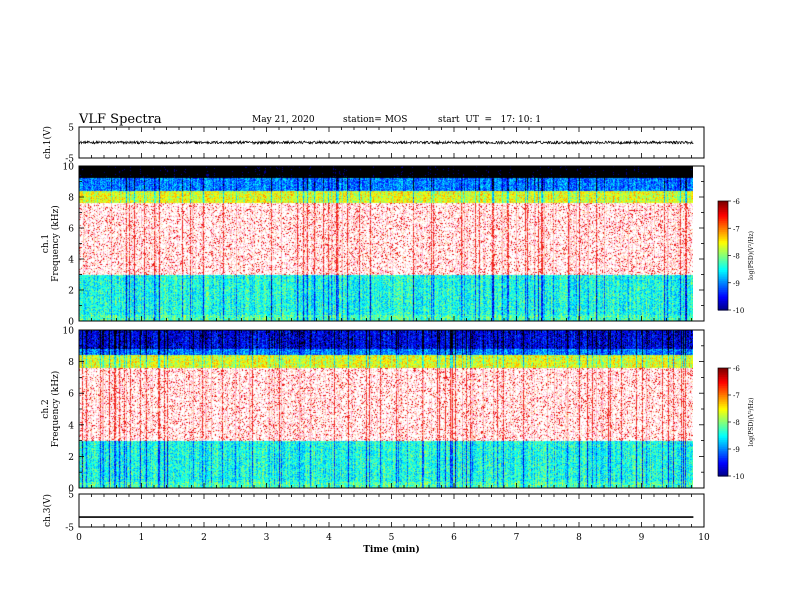 The width and height of the screenshot is (792, 612). I want to click on colorbar-2: -6 -7 -8 -9 -10 log(PSD)(V²/Hz), so click(736, 423).